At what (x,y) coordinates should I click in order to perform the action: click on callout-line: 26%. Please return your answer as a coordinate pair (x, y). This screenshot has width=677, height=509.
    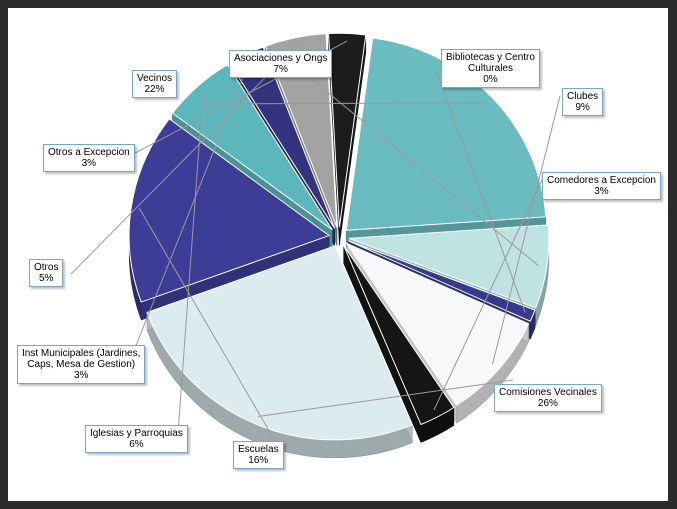
    Looking at the image, I should click on (547, 403).